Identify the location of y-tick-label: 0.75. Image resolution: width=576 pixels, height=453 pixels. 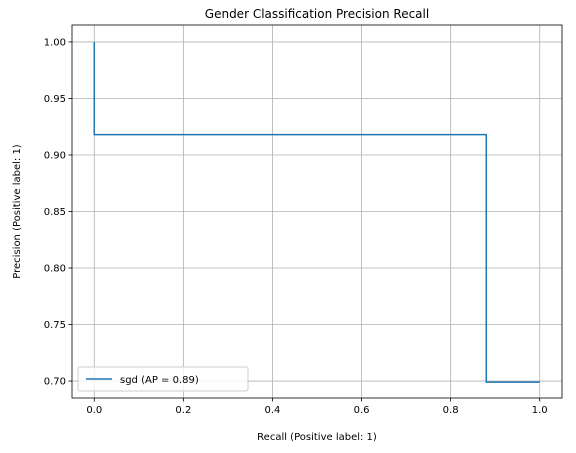
(55, 325).